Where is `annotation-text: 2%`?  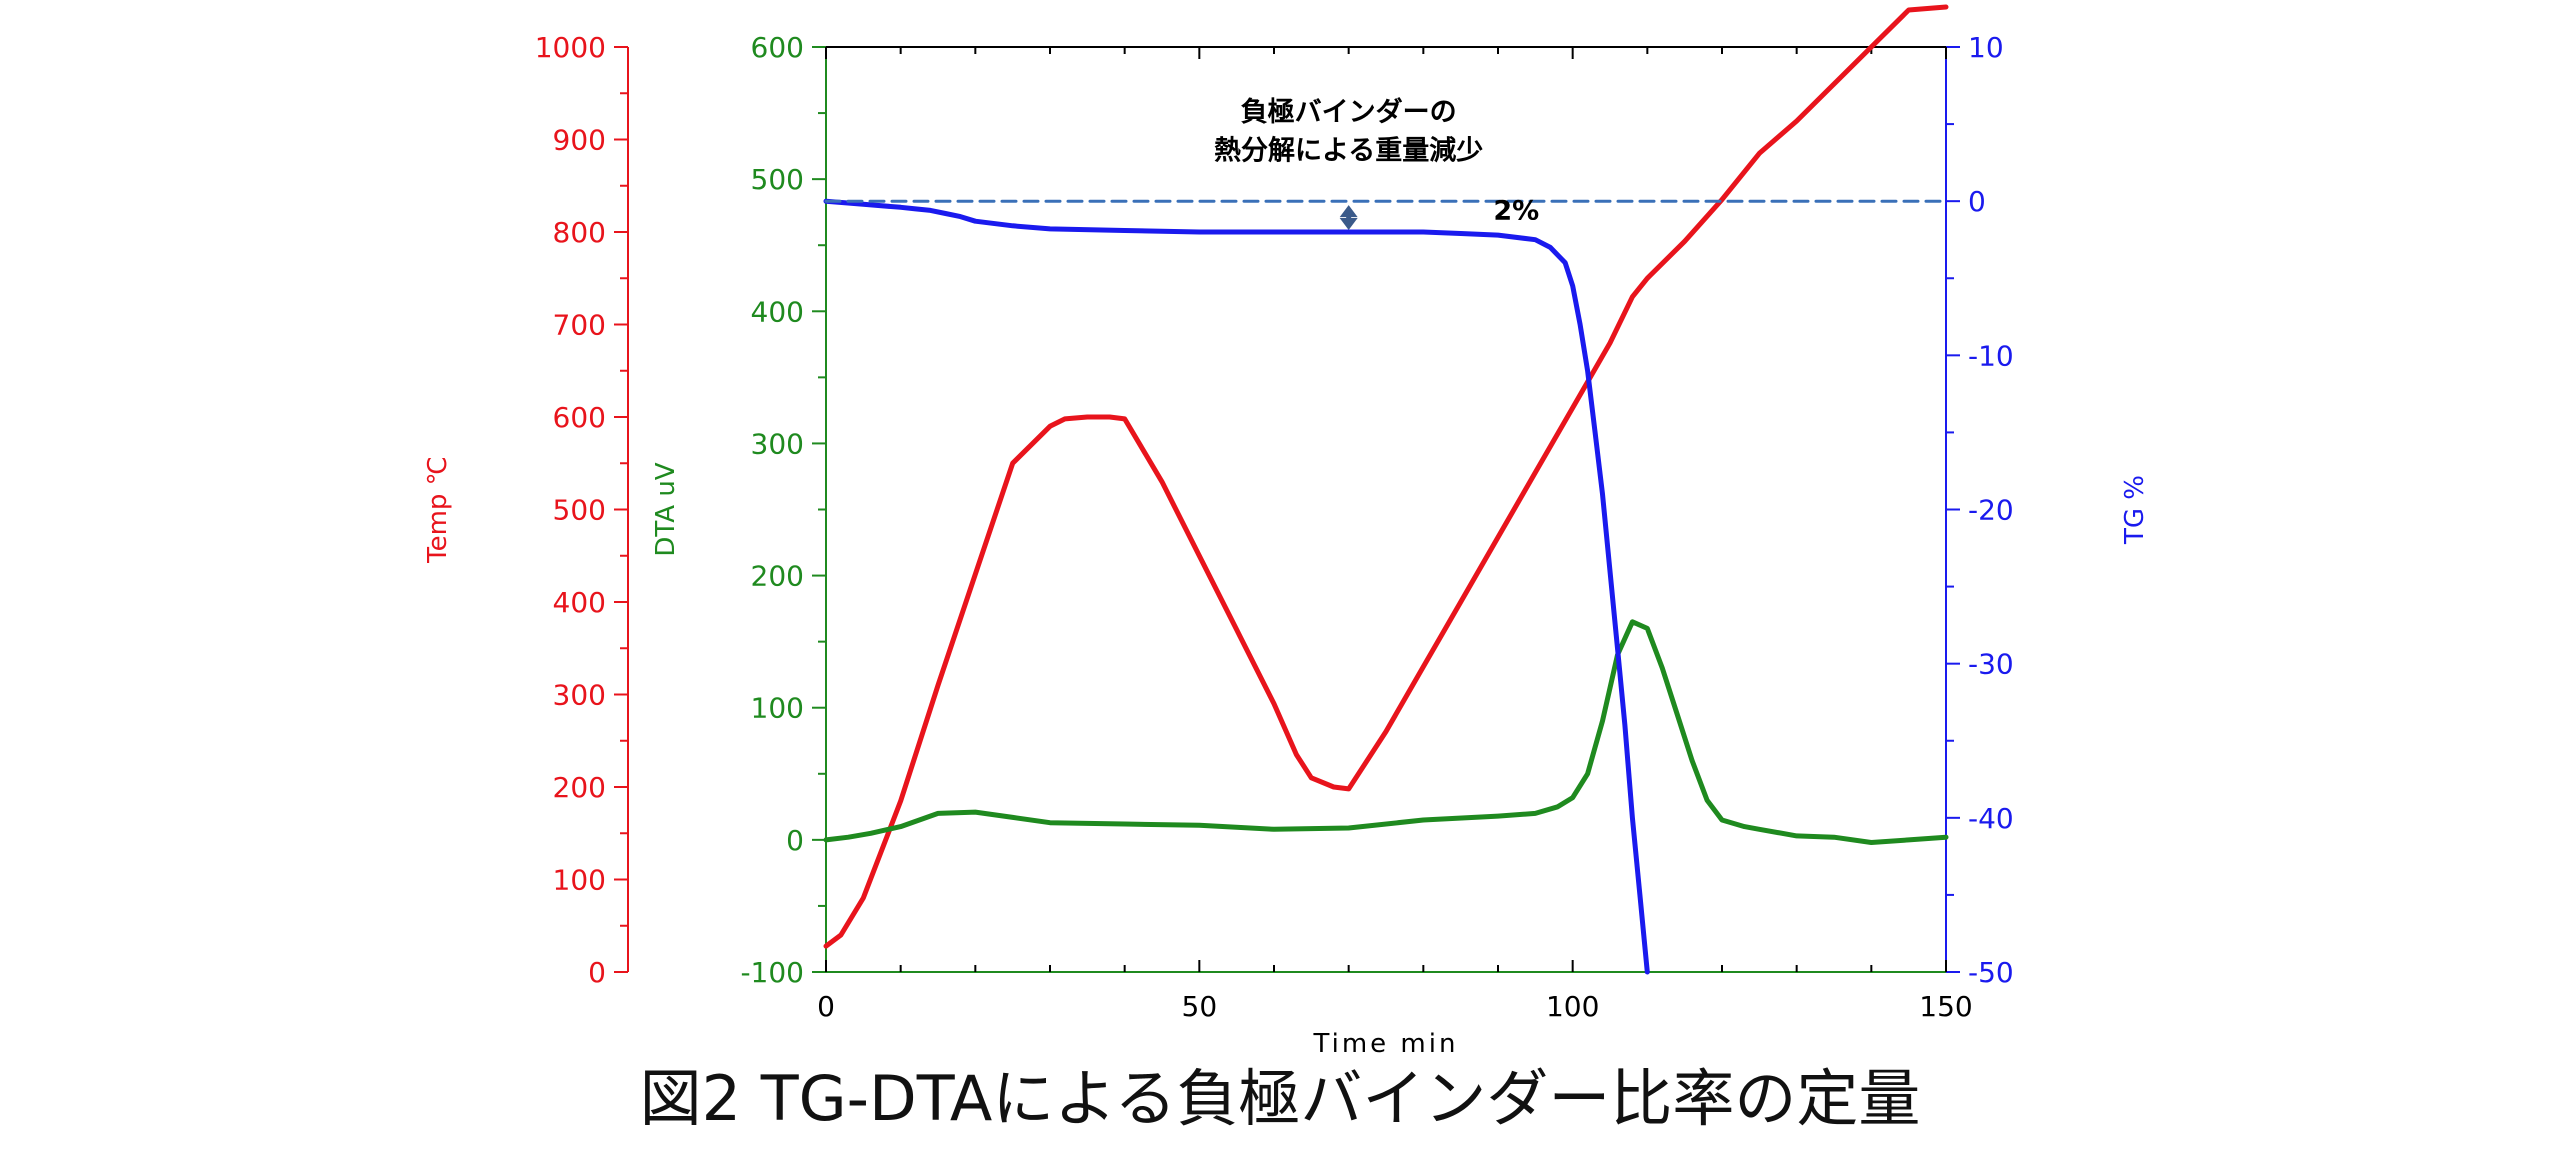
annotation-text: 2% is located at coordinates (1516, 211).